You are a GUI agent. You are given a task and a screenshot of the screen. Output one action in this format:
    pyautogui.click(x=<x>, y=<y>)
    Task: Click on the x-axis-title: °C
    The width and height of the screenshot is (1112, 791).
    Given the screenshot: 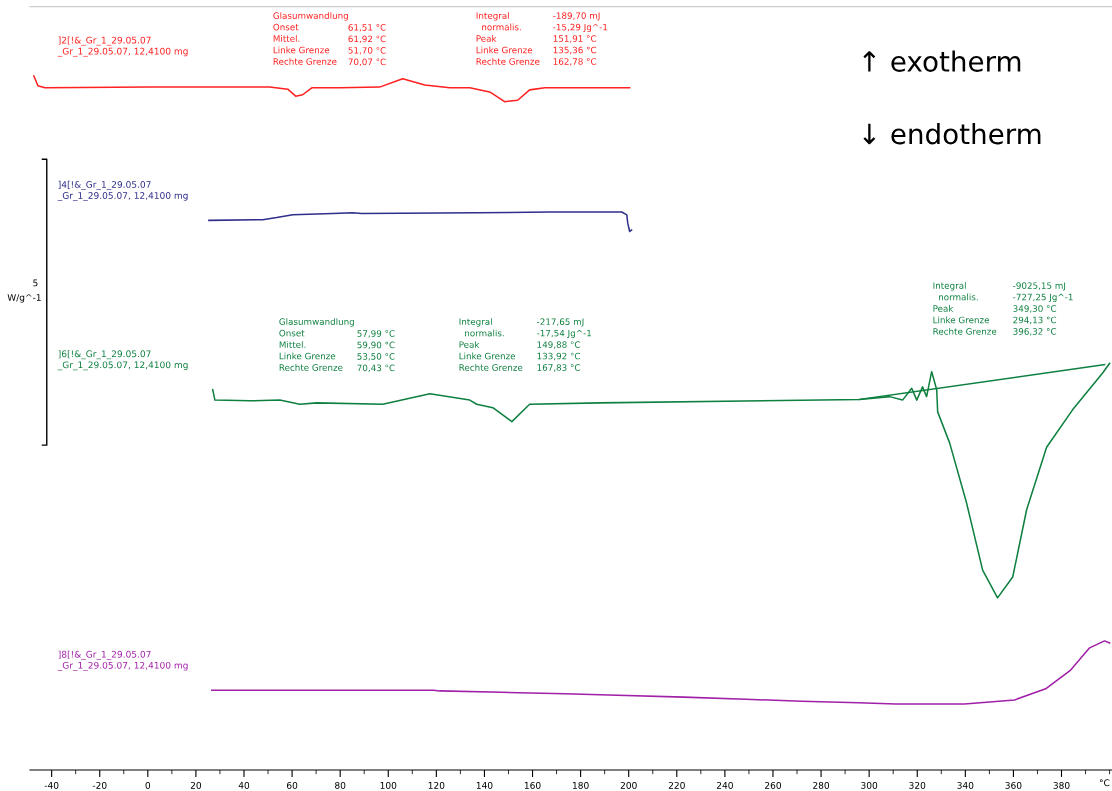 What is the action you would take?
    pyautogui.click(x=1104, y=783)
    